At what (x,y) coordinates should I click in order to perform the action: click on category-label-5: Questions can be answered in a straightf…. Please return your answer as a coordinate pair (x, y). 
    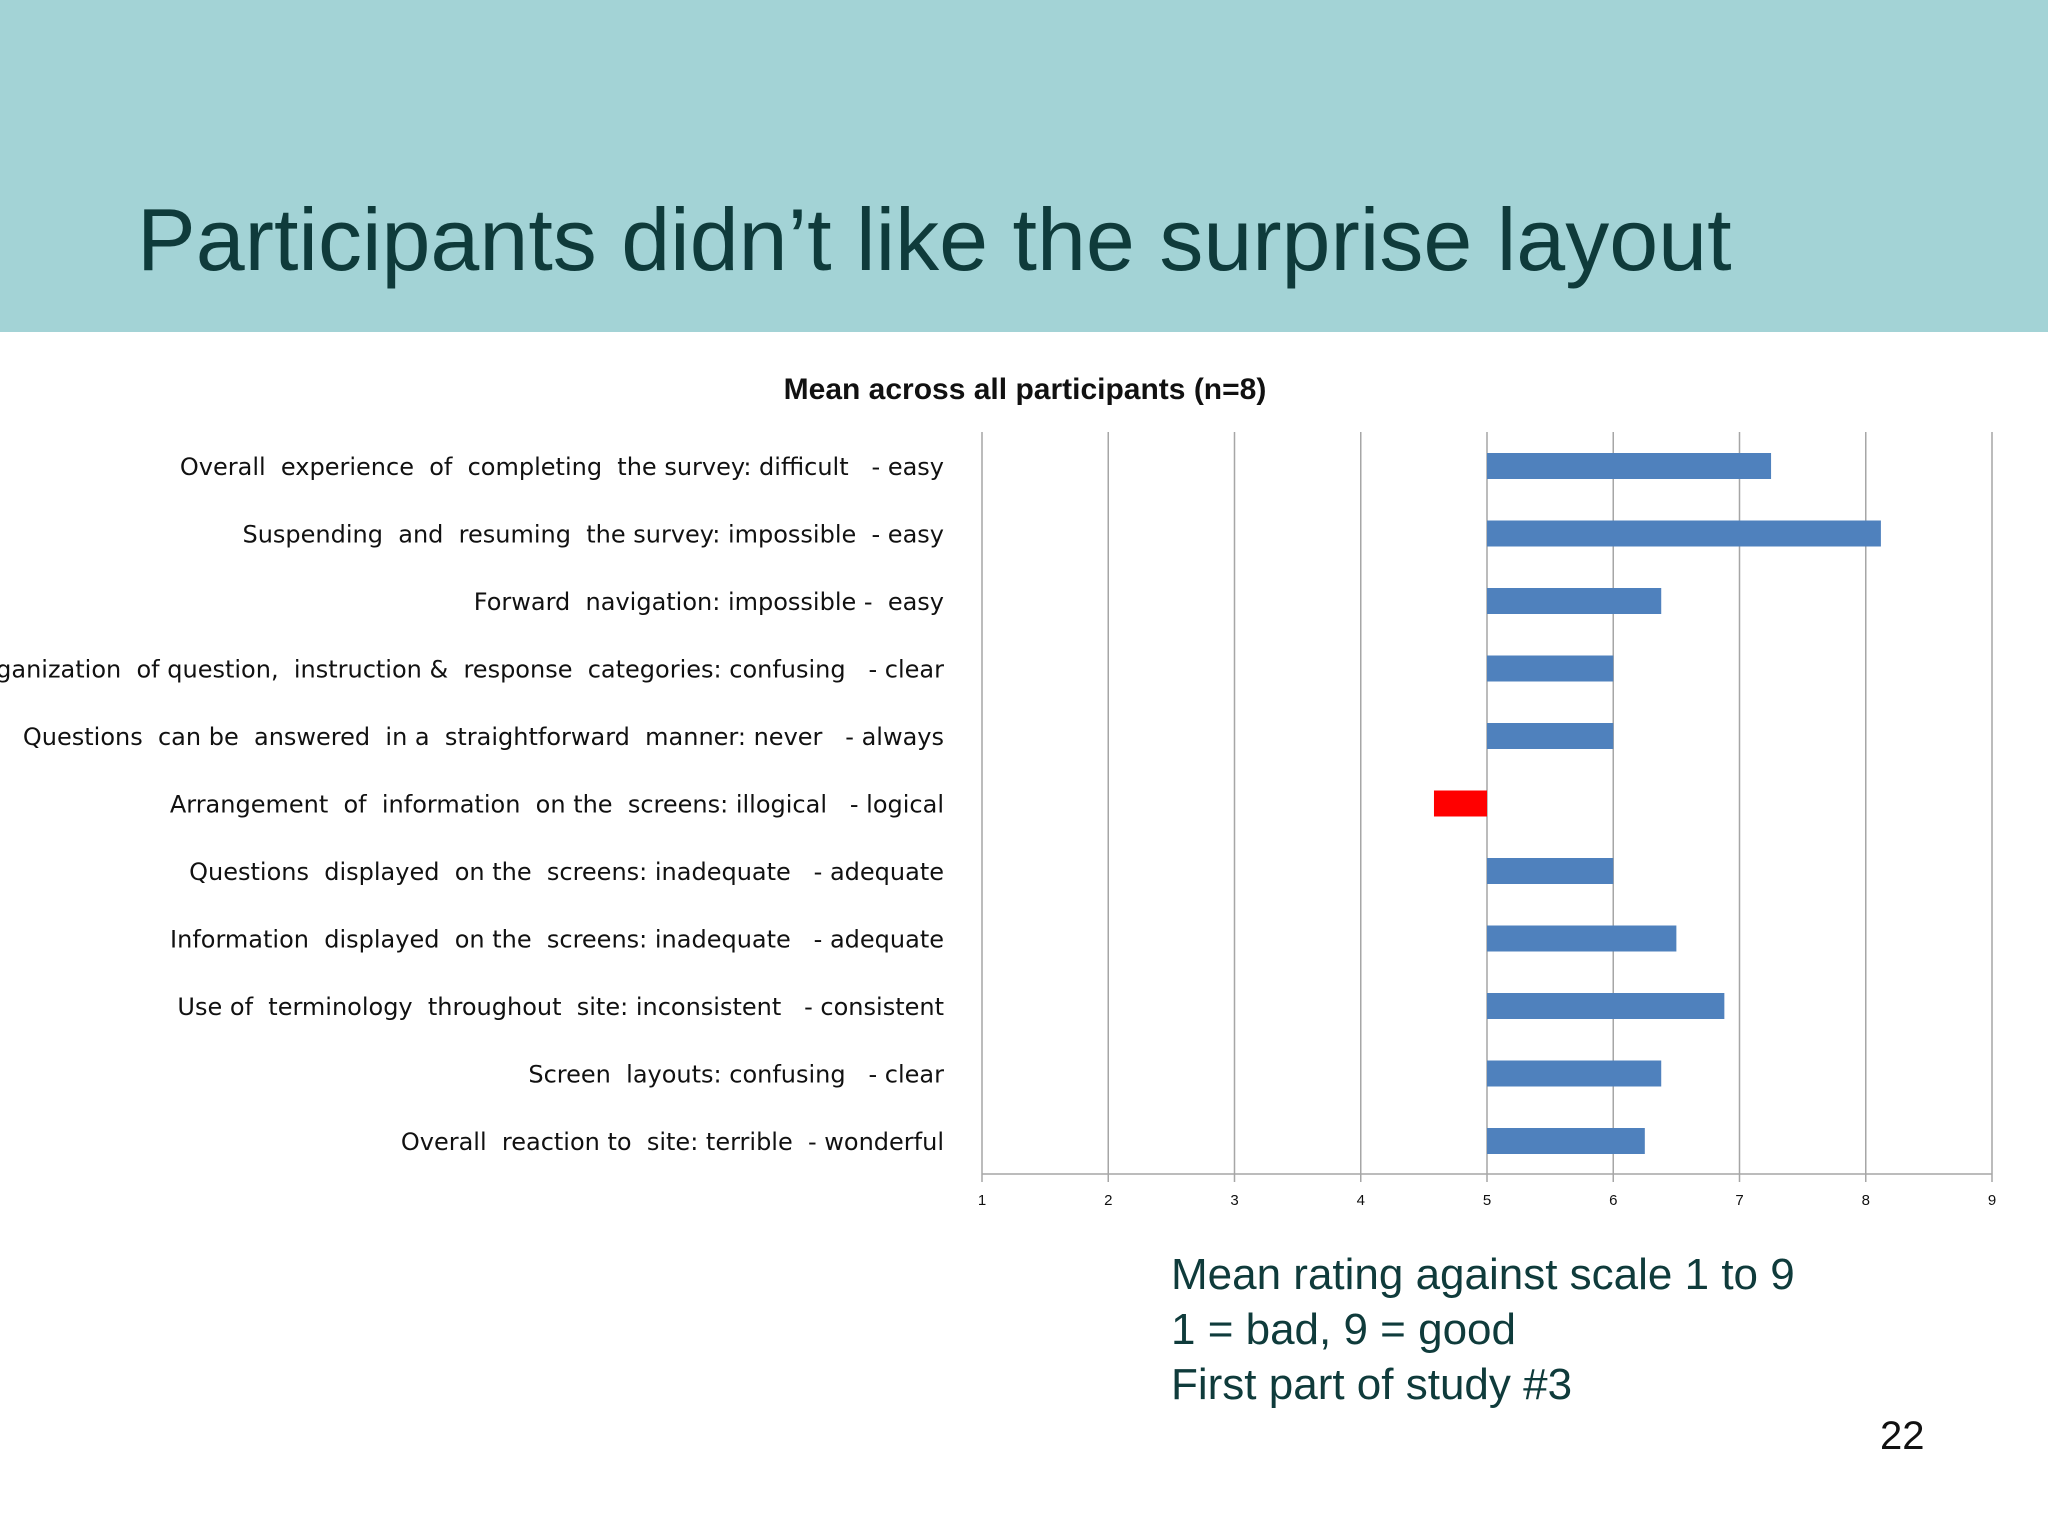
    Looking at the image, I should click on (483, 737).